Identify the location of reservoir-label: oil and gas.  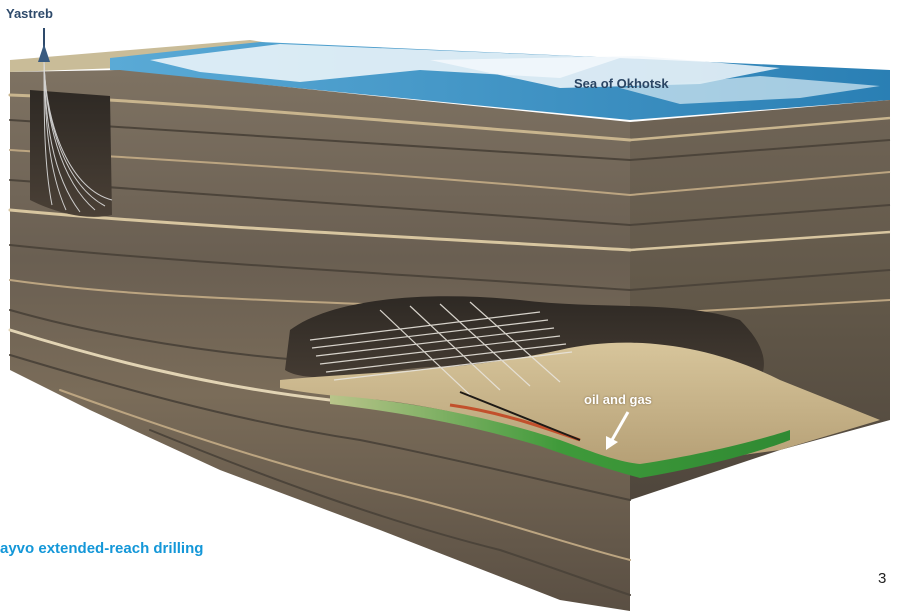
(618, 399).